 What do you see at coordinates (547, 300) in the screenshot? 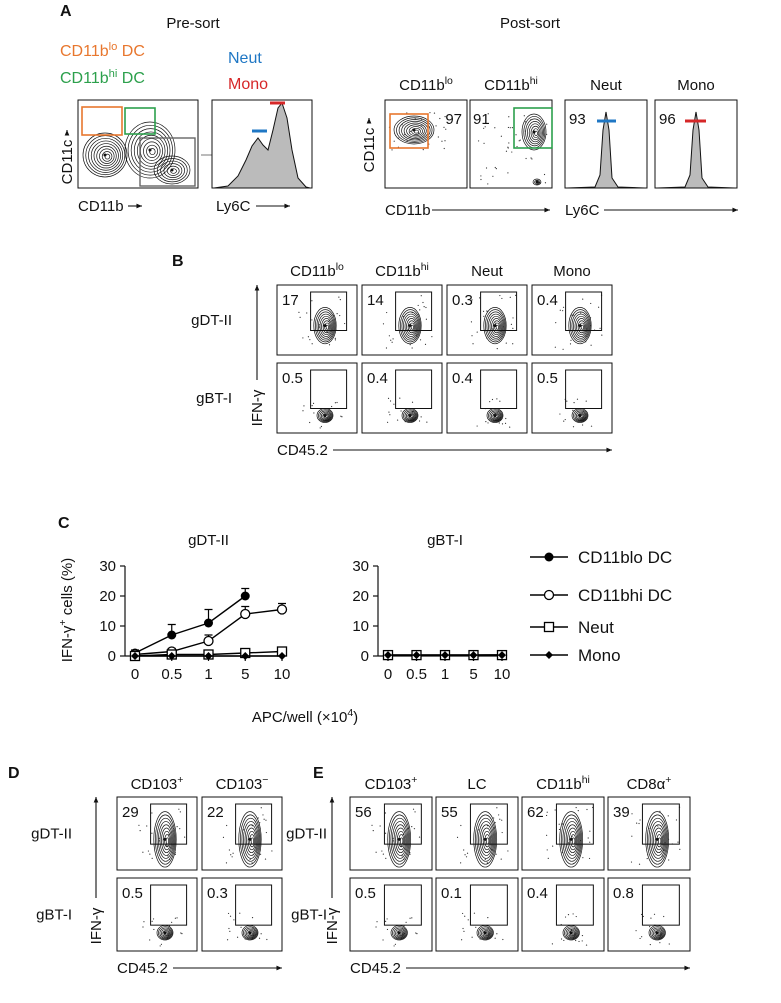
I see `gate-percent: 0.4` at bounding box center [547, 300].